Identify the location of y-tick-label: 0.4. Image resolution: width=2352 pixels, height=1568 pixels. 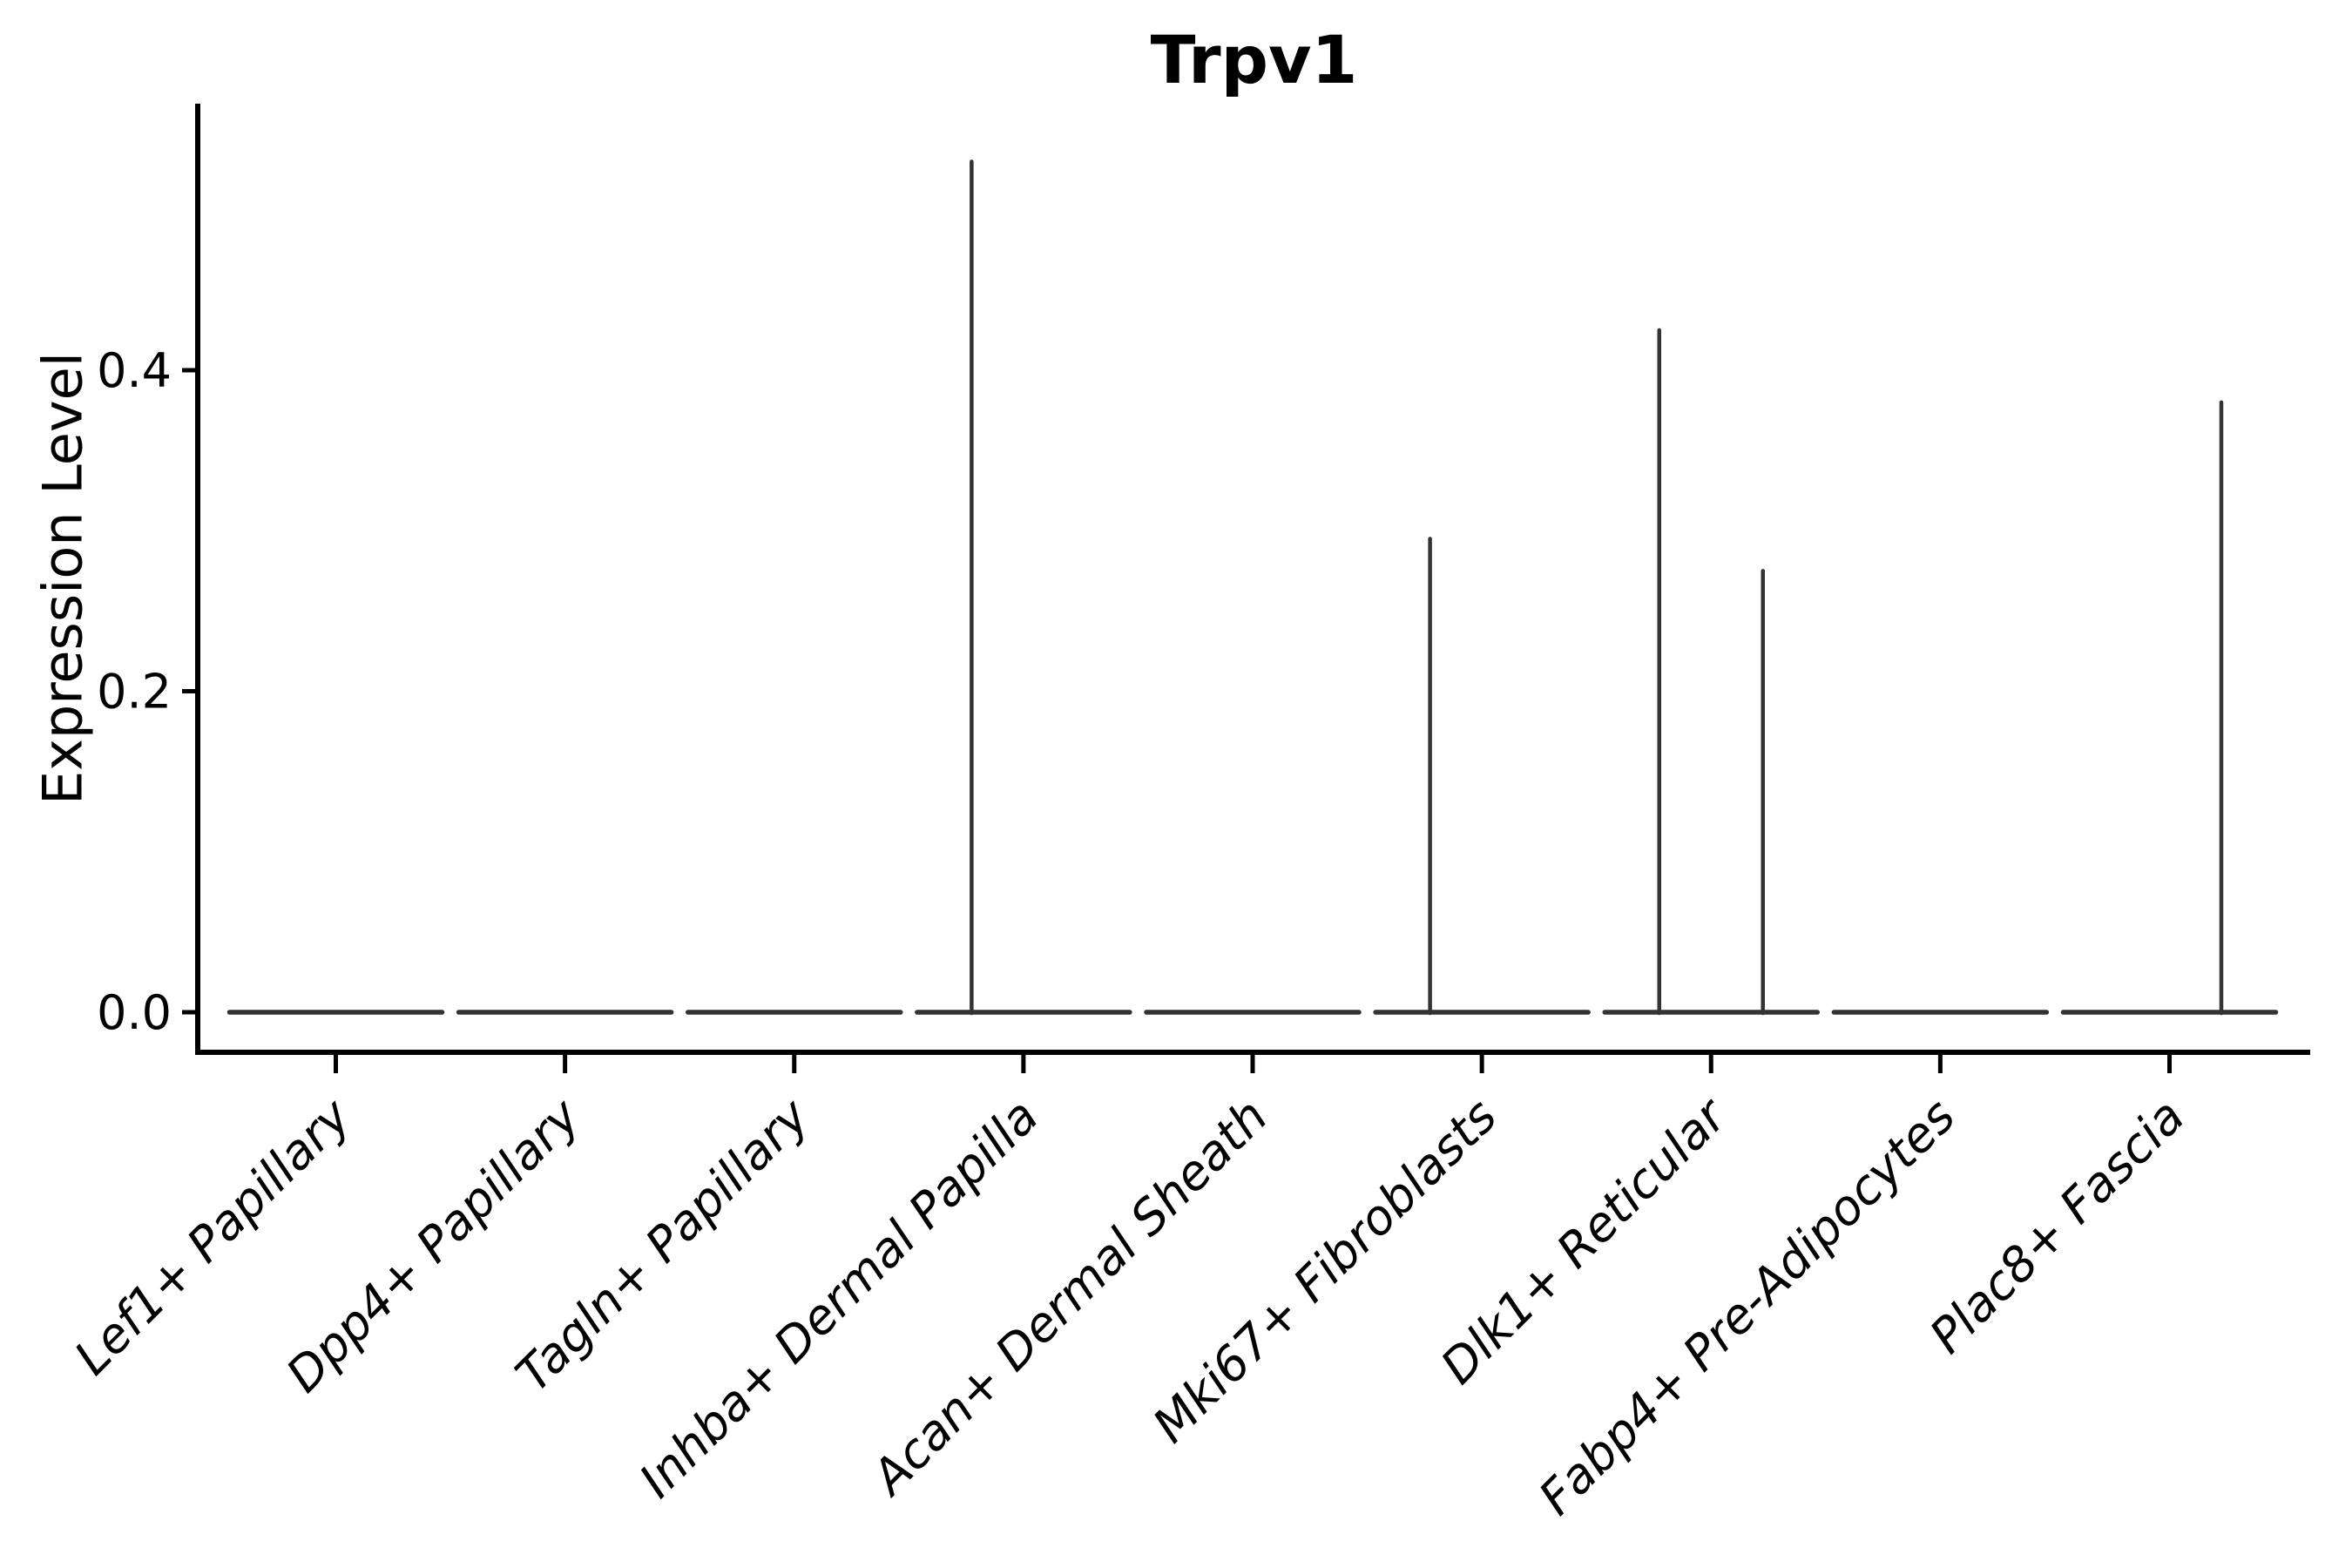
(134, 370).